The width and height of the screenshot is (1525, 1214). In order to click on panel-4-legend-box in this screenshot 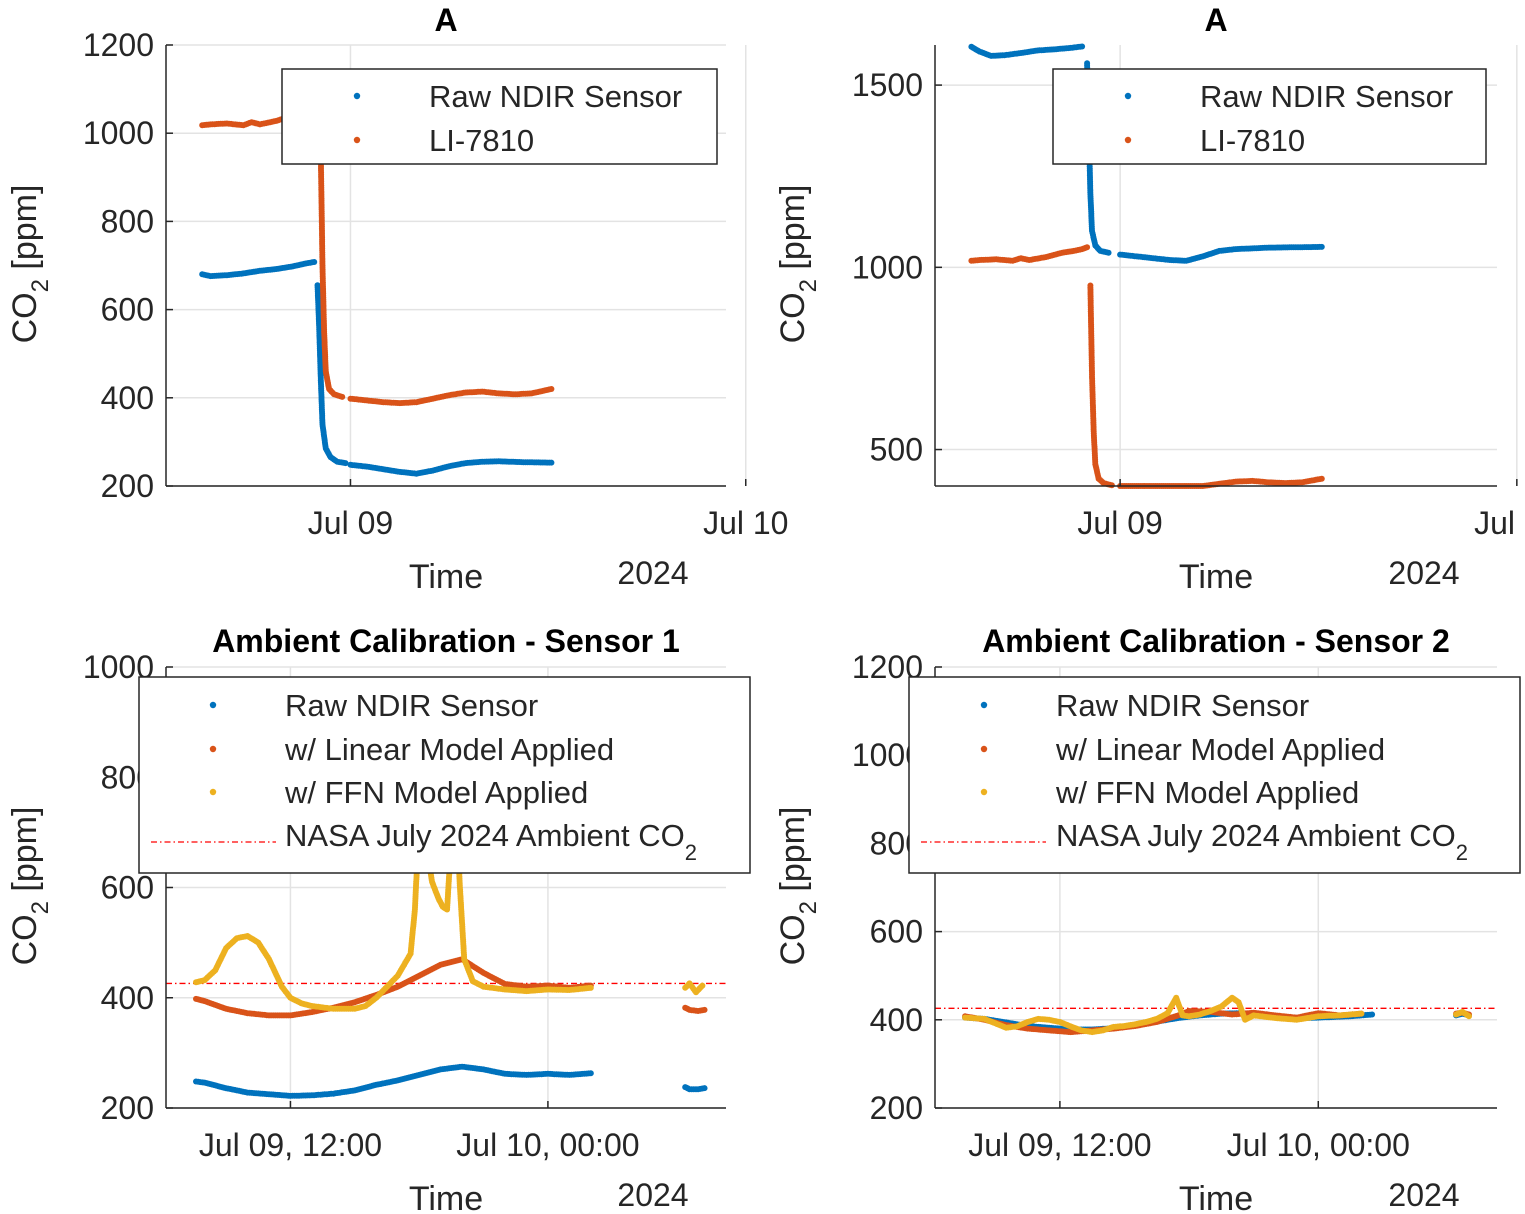, I will do `click(1214, 775)`.